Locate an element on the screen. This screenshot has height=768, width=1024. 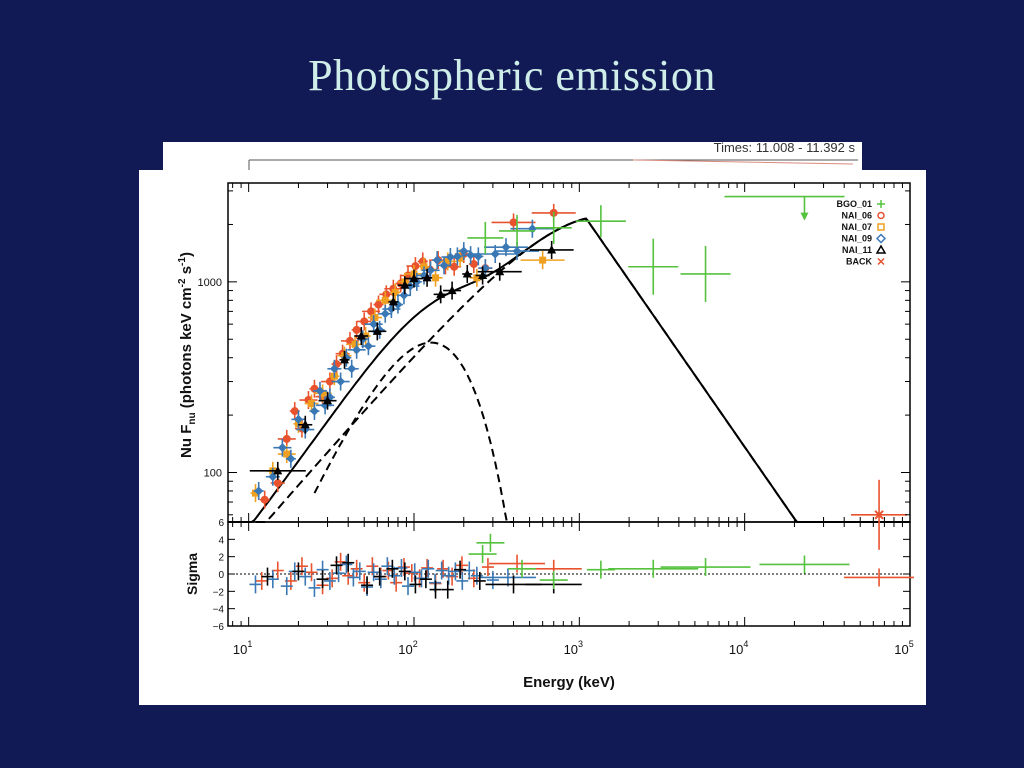
series-back is located at coordinates (879, 514).